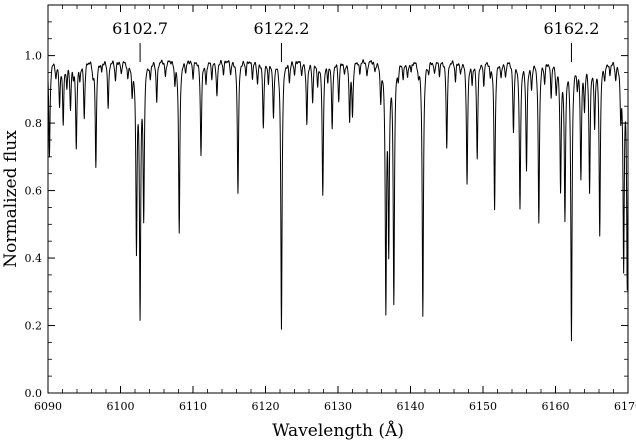  What do you see at coordinates (48, 406) in the screenshot?
I see `x-tick-label: 6090` at bounding box center [48, 406].